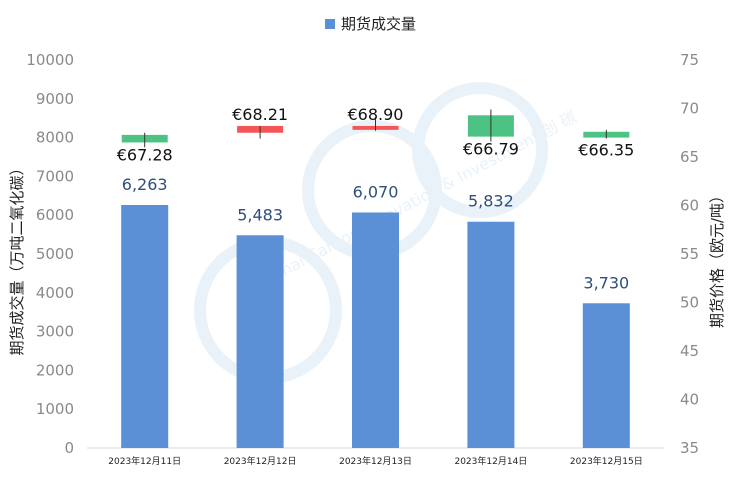 This screenshot has width=743, height=481. Describe the element at coordinates (260, 461) in the screenshot. I see `x-tick-label: 2023年12月12日` at that location.